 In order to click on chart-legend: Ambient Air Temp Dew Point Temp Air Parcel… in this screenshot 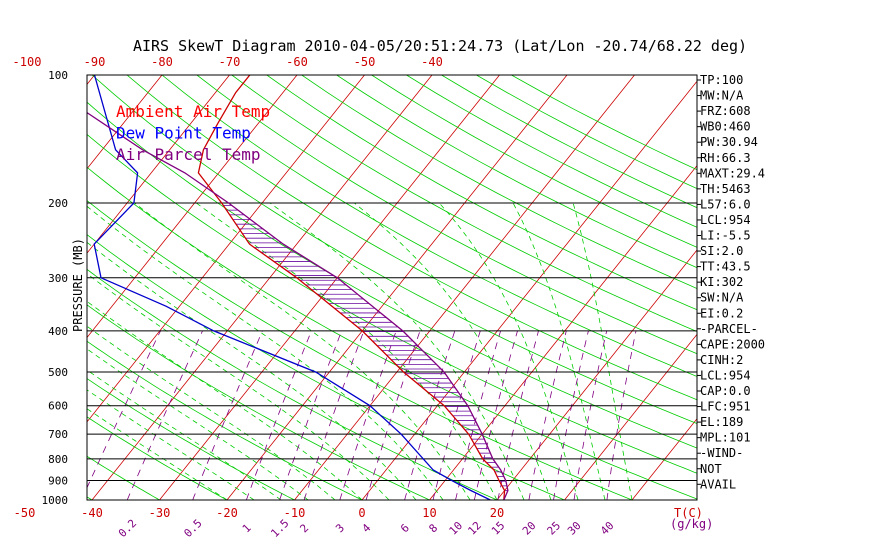, I will do `click(193, 133)`.